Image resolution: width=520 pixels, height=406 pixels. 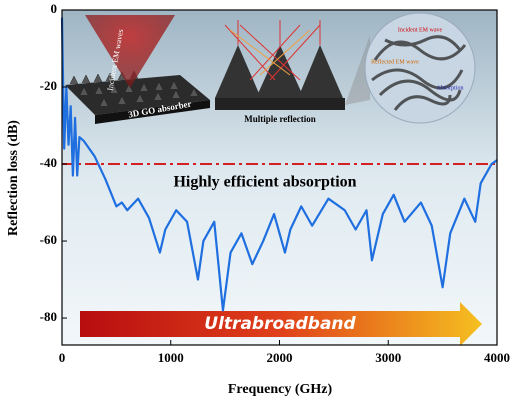 I want to click on y-tick-label: -20, so click(x=48, y=85).